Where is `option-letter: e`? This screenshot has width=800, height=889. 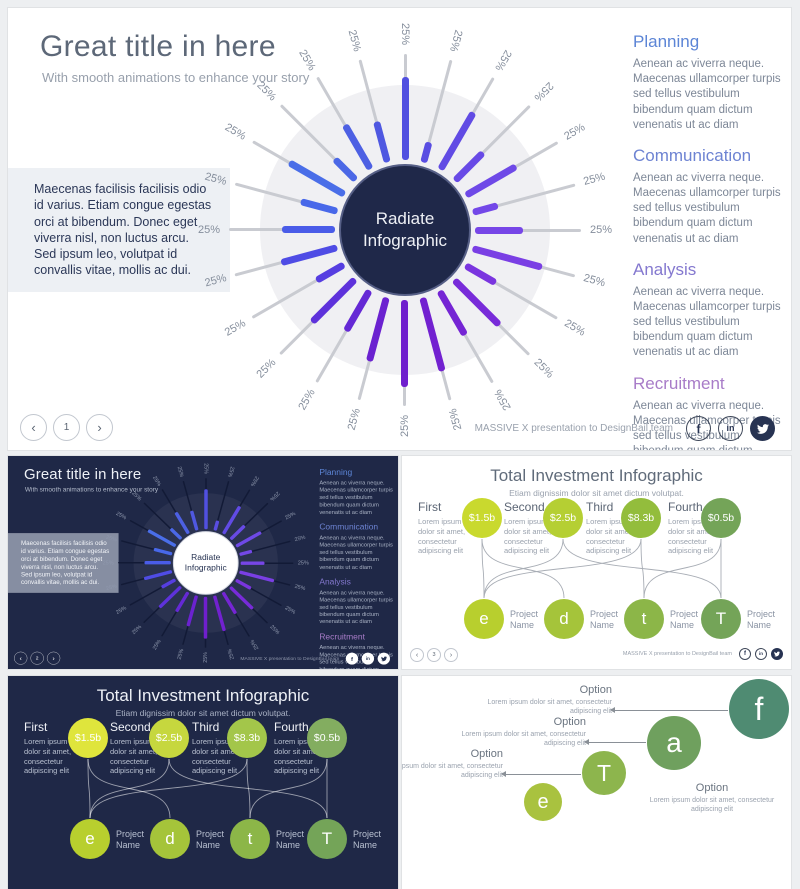
option-letter: e is located at coordinates (543, 801).